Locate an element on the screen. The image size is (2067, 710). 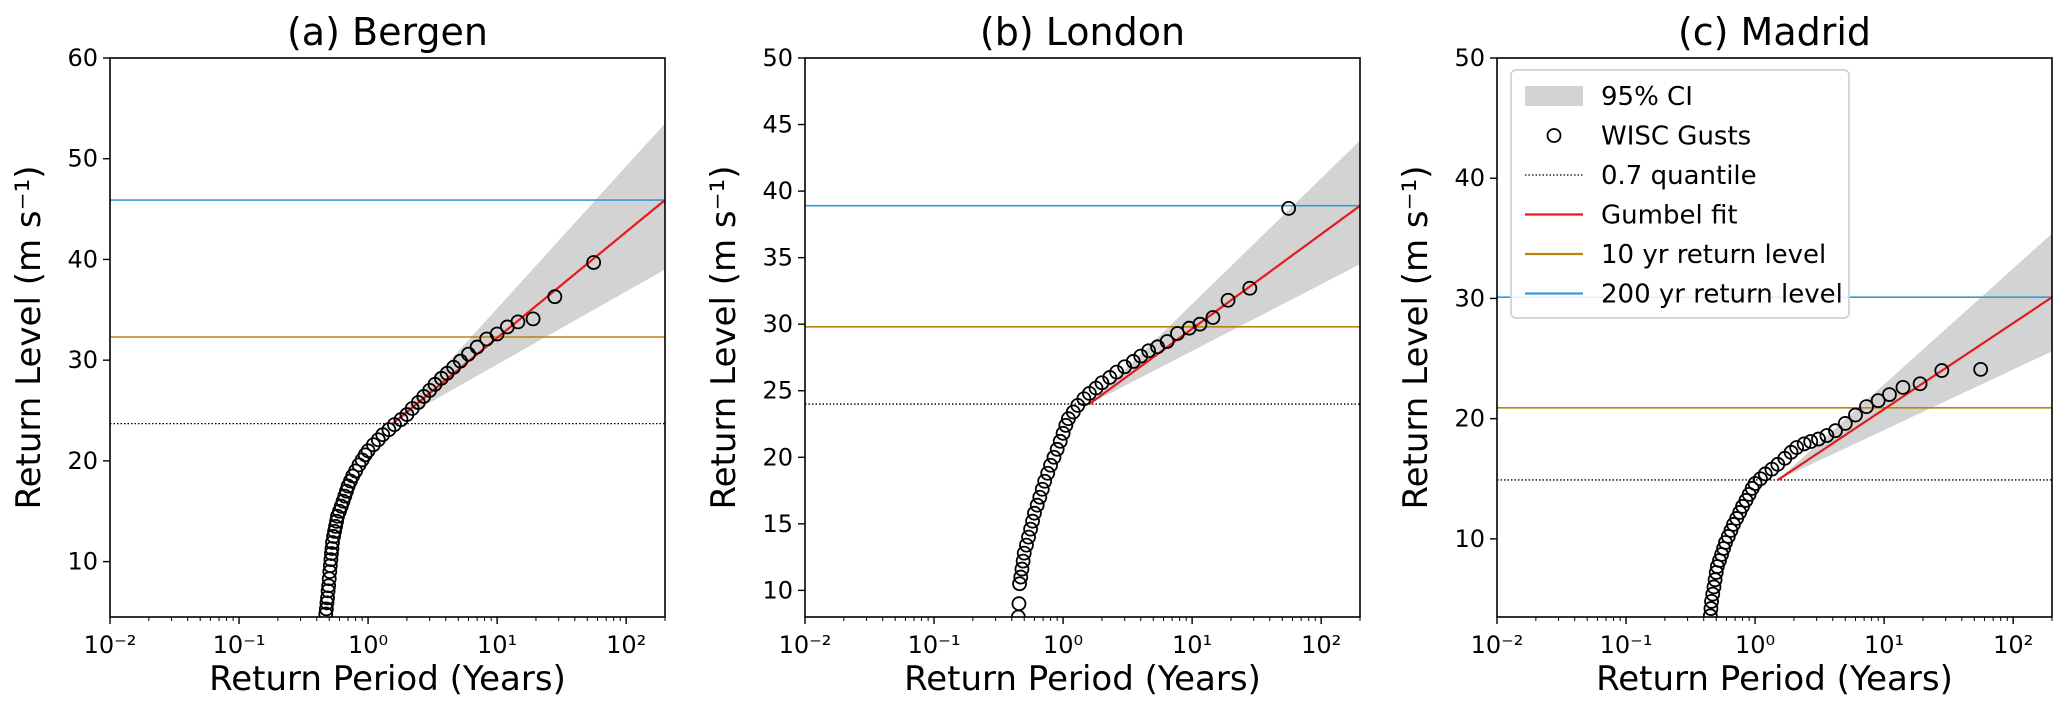
legend-label: WISC Gusts is located at coordinates (1676, 137).